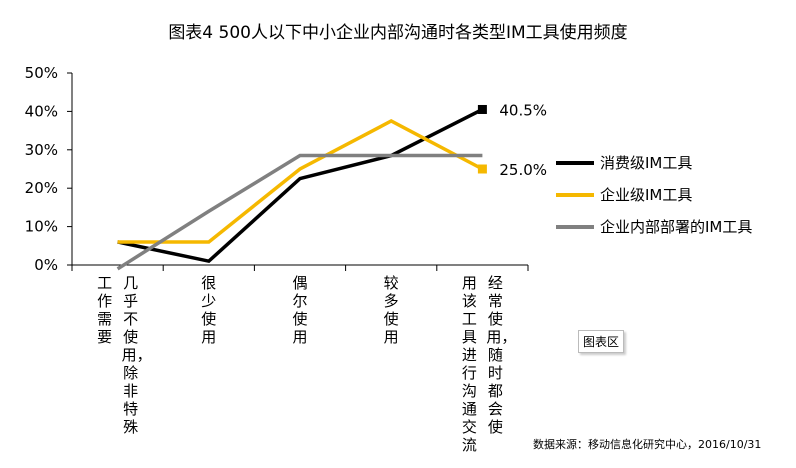 This screenshot has width=796, height=468. I want to click on x-category-label: 用该工具进行沟通交流, so click(469, 364).